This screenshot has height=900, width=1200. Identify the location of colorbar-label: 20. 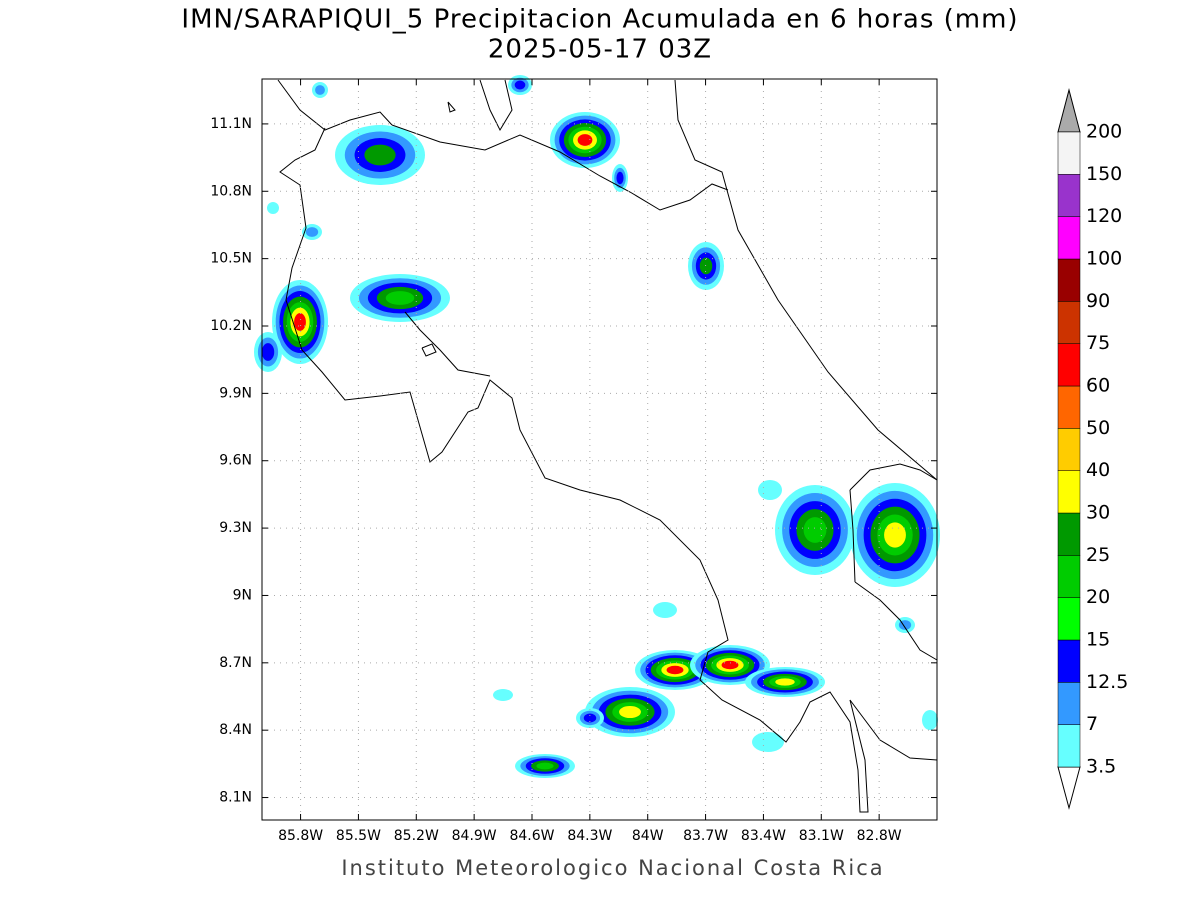
(1098, 597).